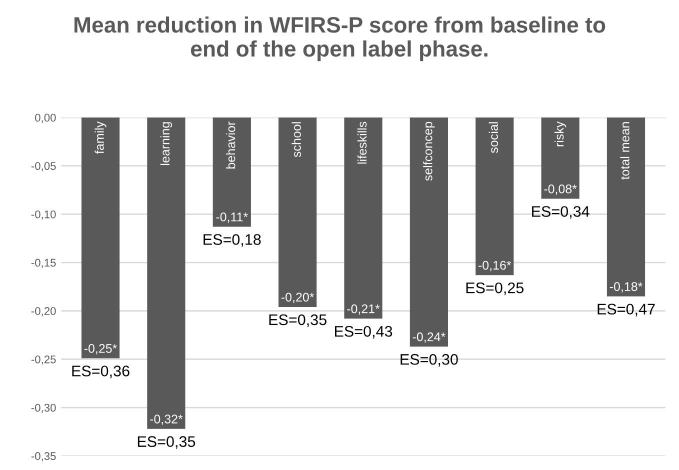 The width and height of the screenshot is (679, 470). What do you see at coordinates (296, 140) in the screenshot?
I see `x-tick-label: school` at bounding box center [296, 140].